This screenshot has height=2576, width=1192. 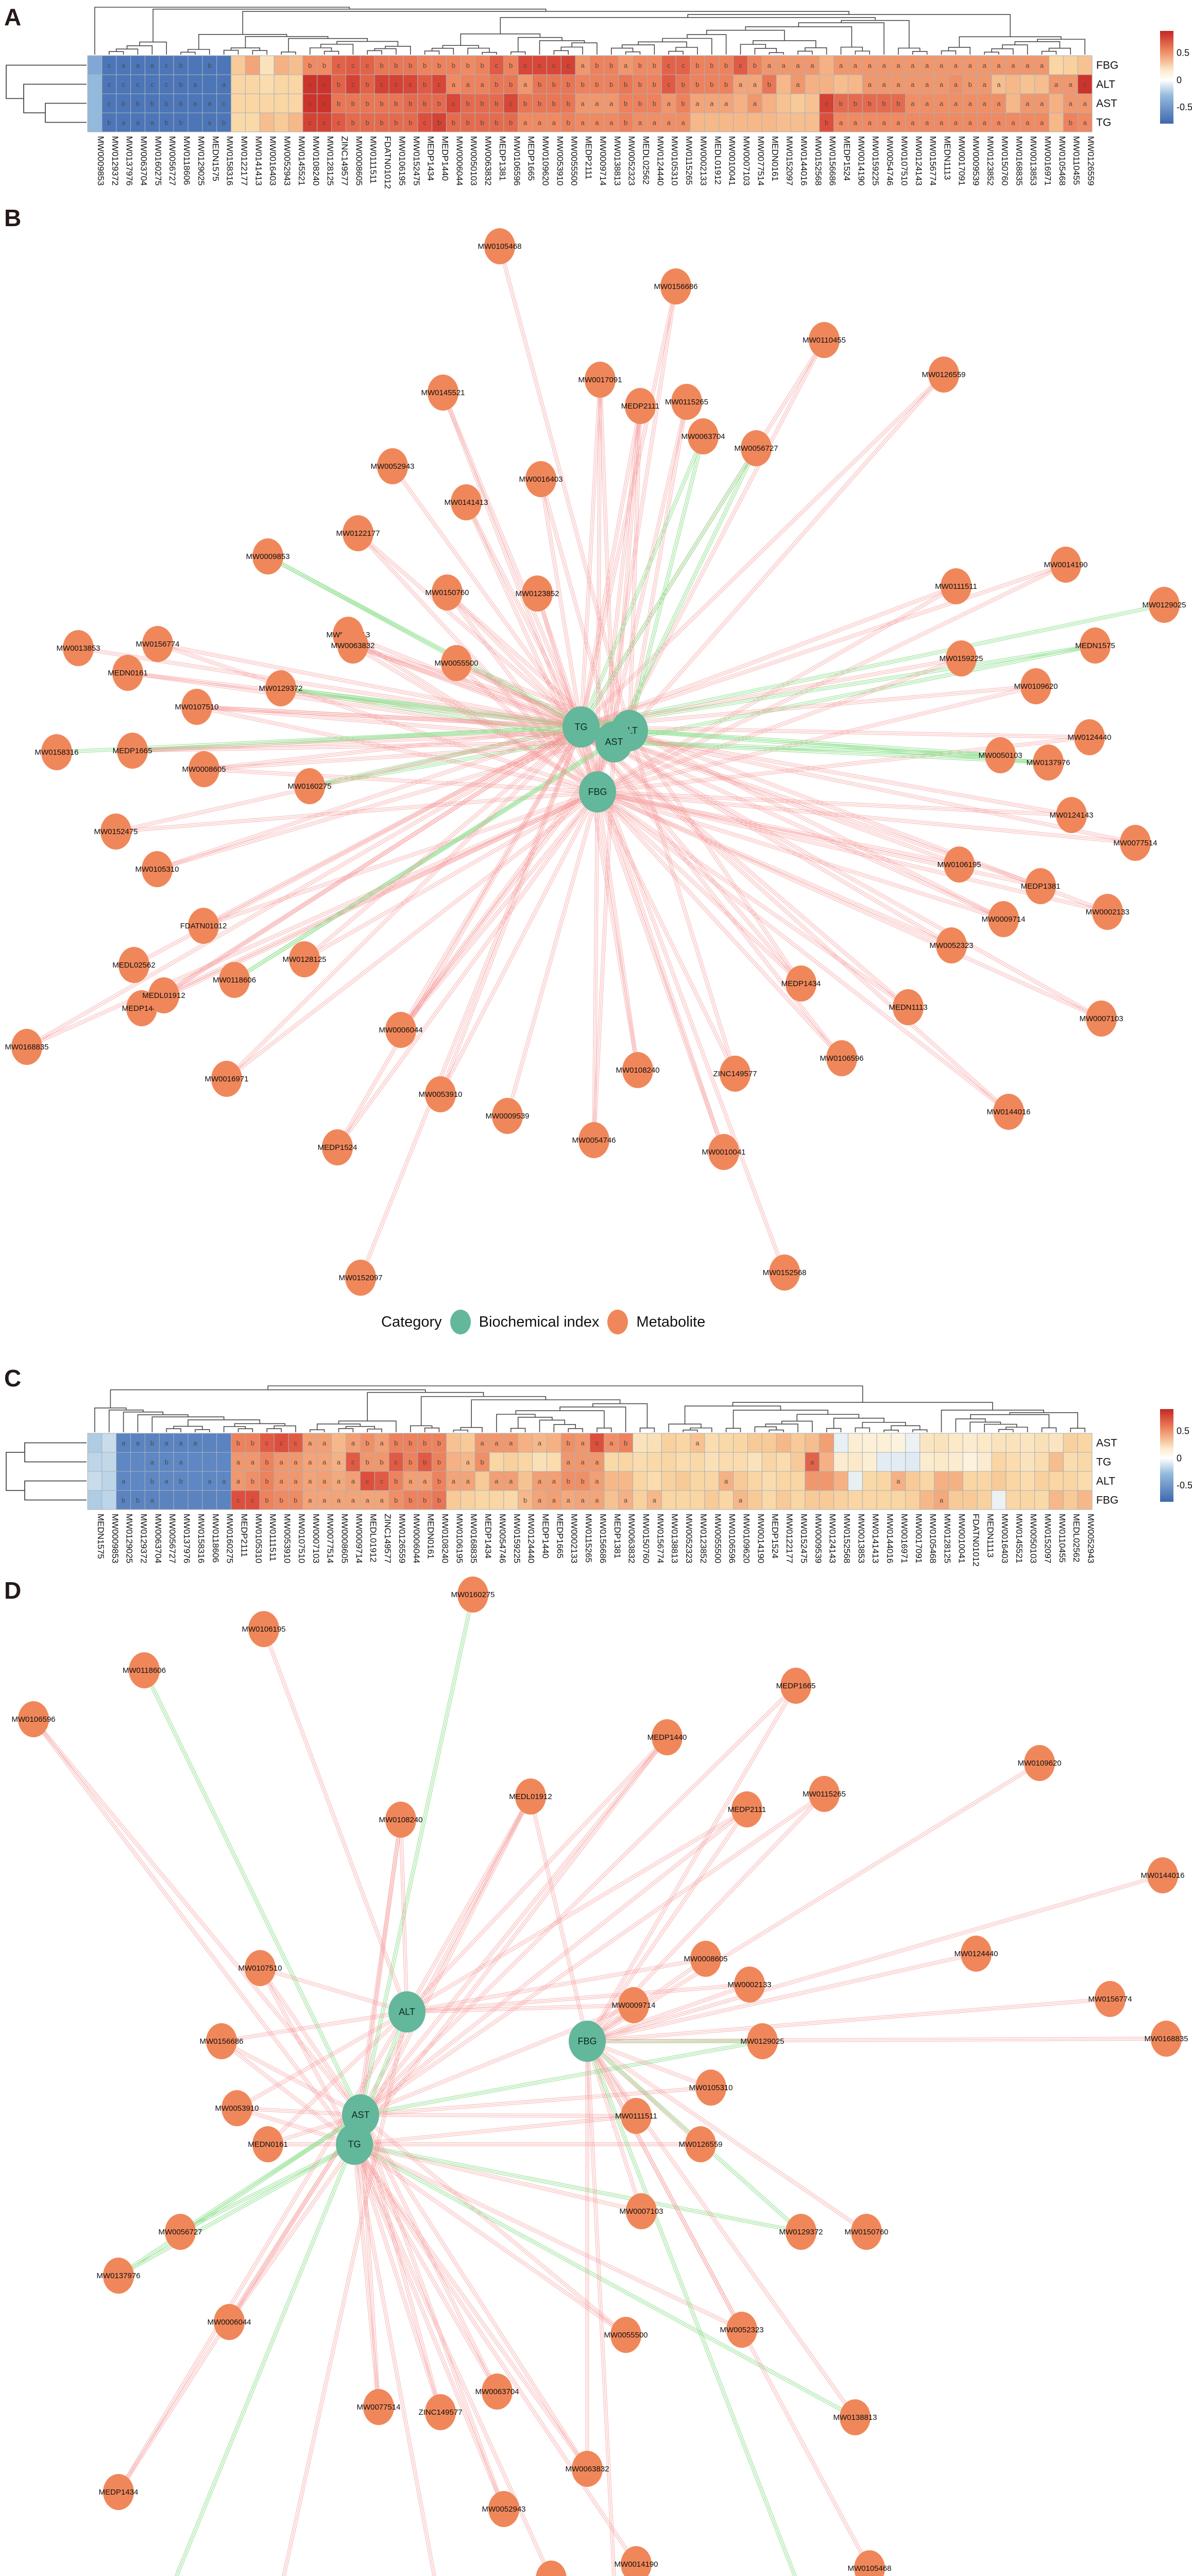 I want to click on metabolite-node-label: MW0124440, so click(x=1089, y=737).